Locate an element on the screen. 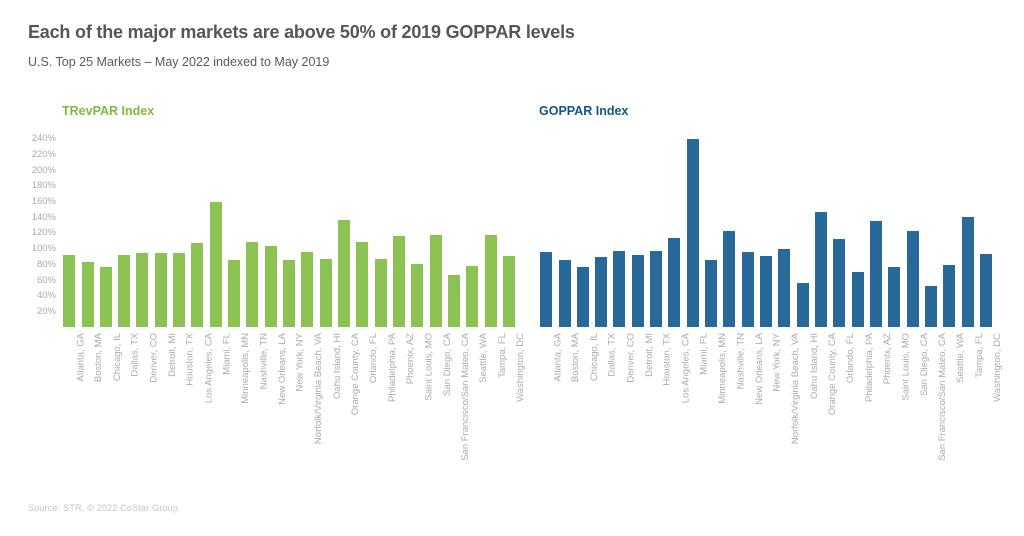 The image size is (1024, 536). goppar-legend-label: GOPPAR Index is located at coordinates (584, 111).